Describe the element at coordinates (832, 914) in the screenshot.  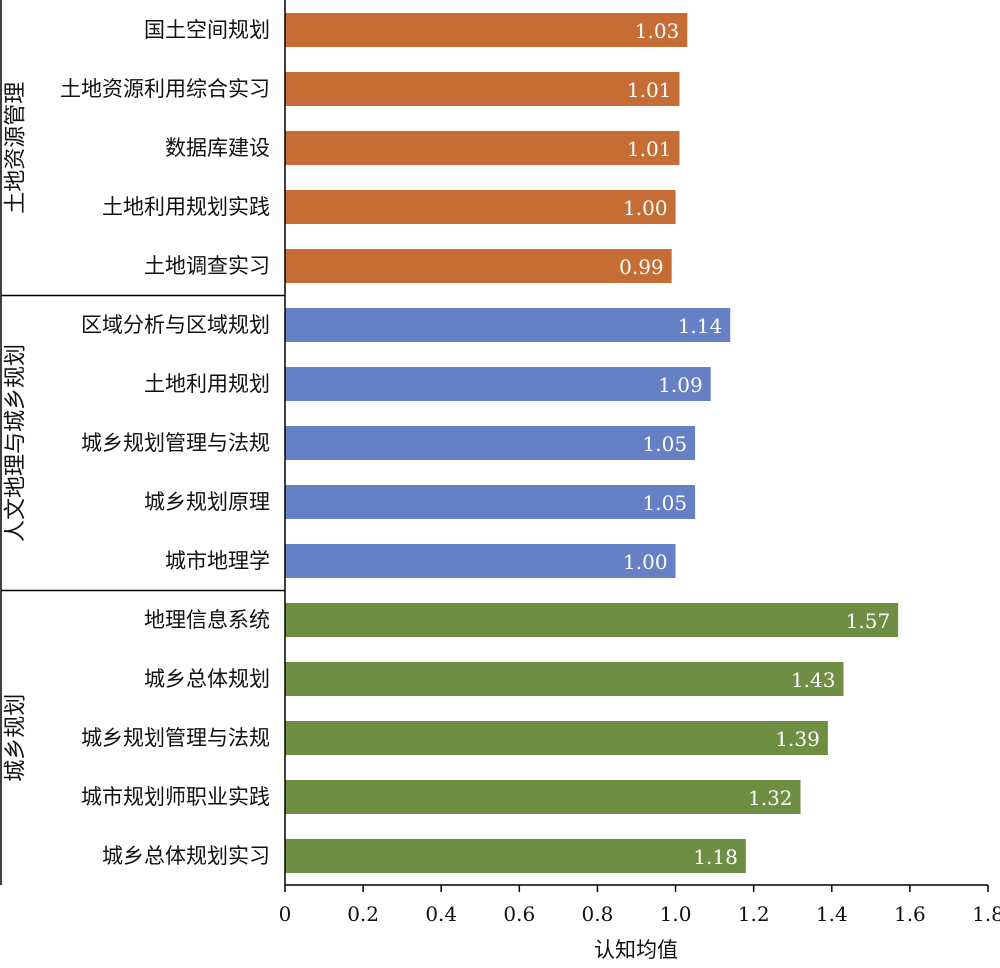
I see `x-tick-label: 1.4` at that location.